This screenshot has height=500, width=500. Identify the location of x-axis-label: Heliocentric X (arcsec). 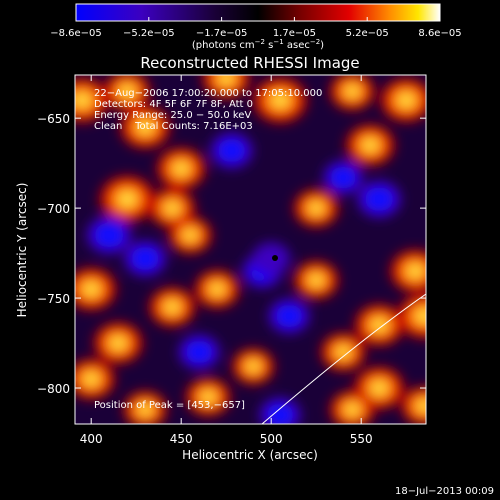
(250, 455).